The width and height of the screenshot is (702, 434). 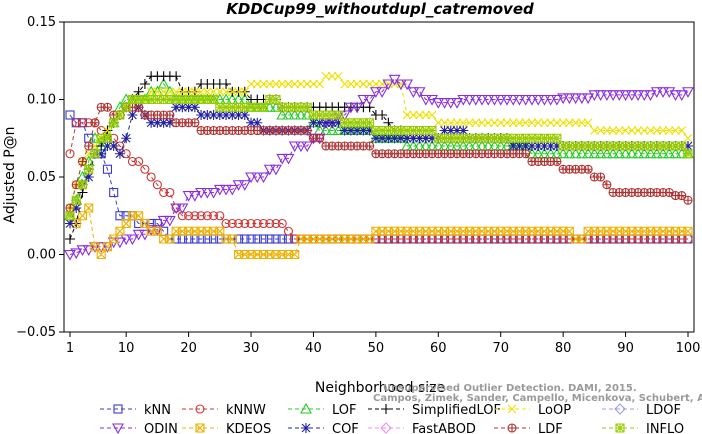 What do you see at coordinates (554, 410) in the screenshot?
I see `legend-label: LoOP` at bounding box center [554, 410].